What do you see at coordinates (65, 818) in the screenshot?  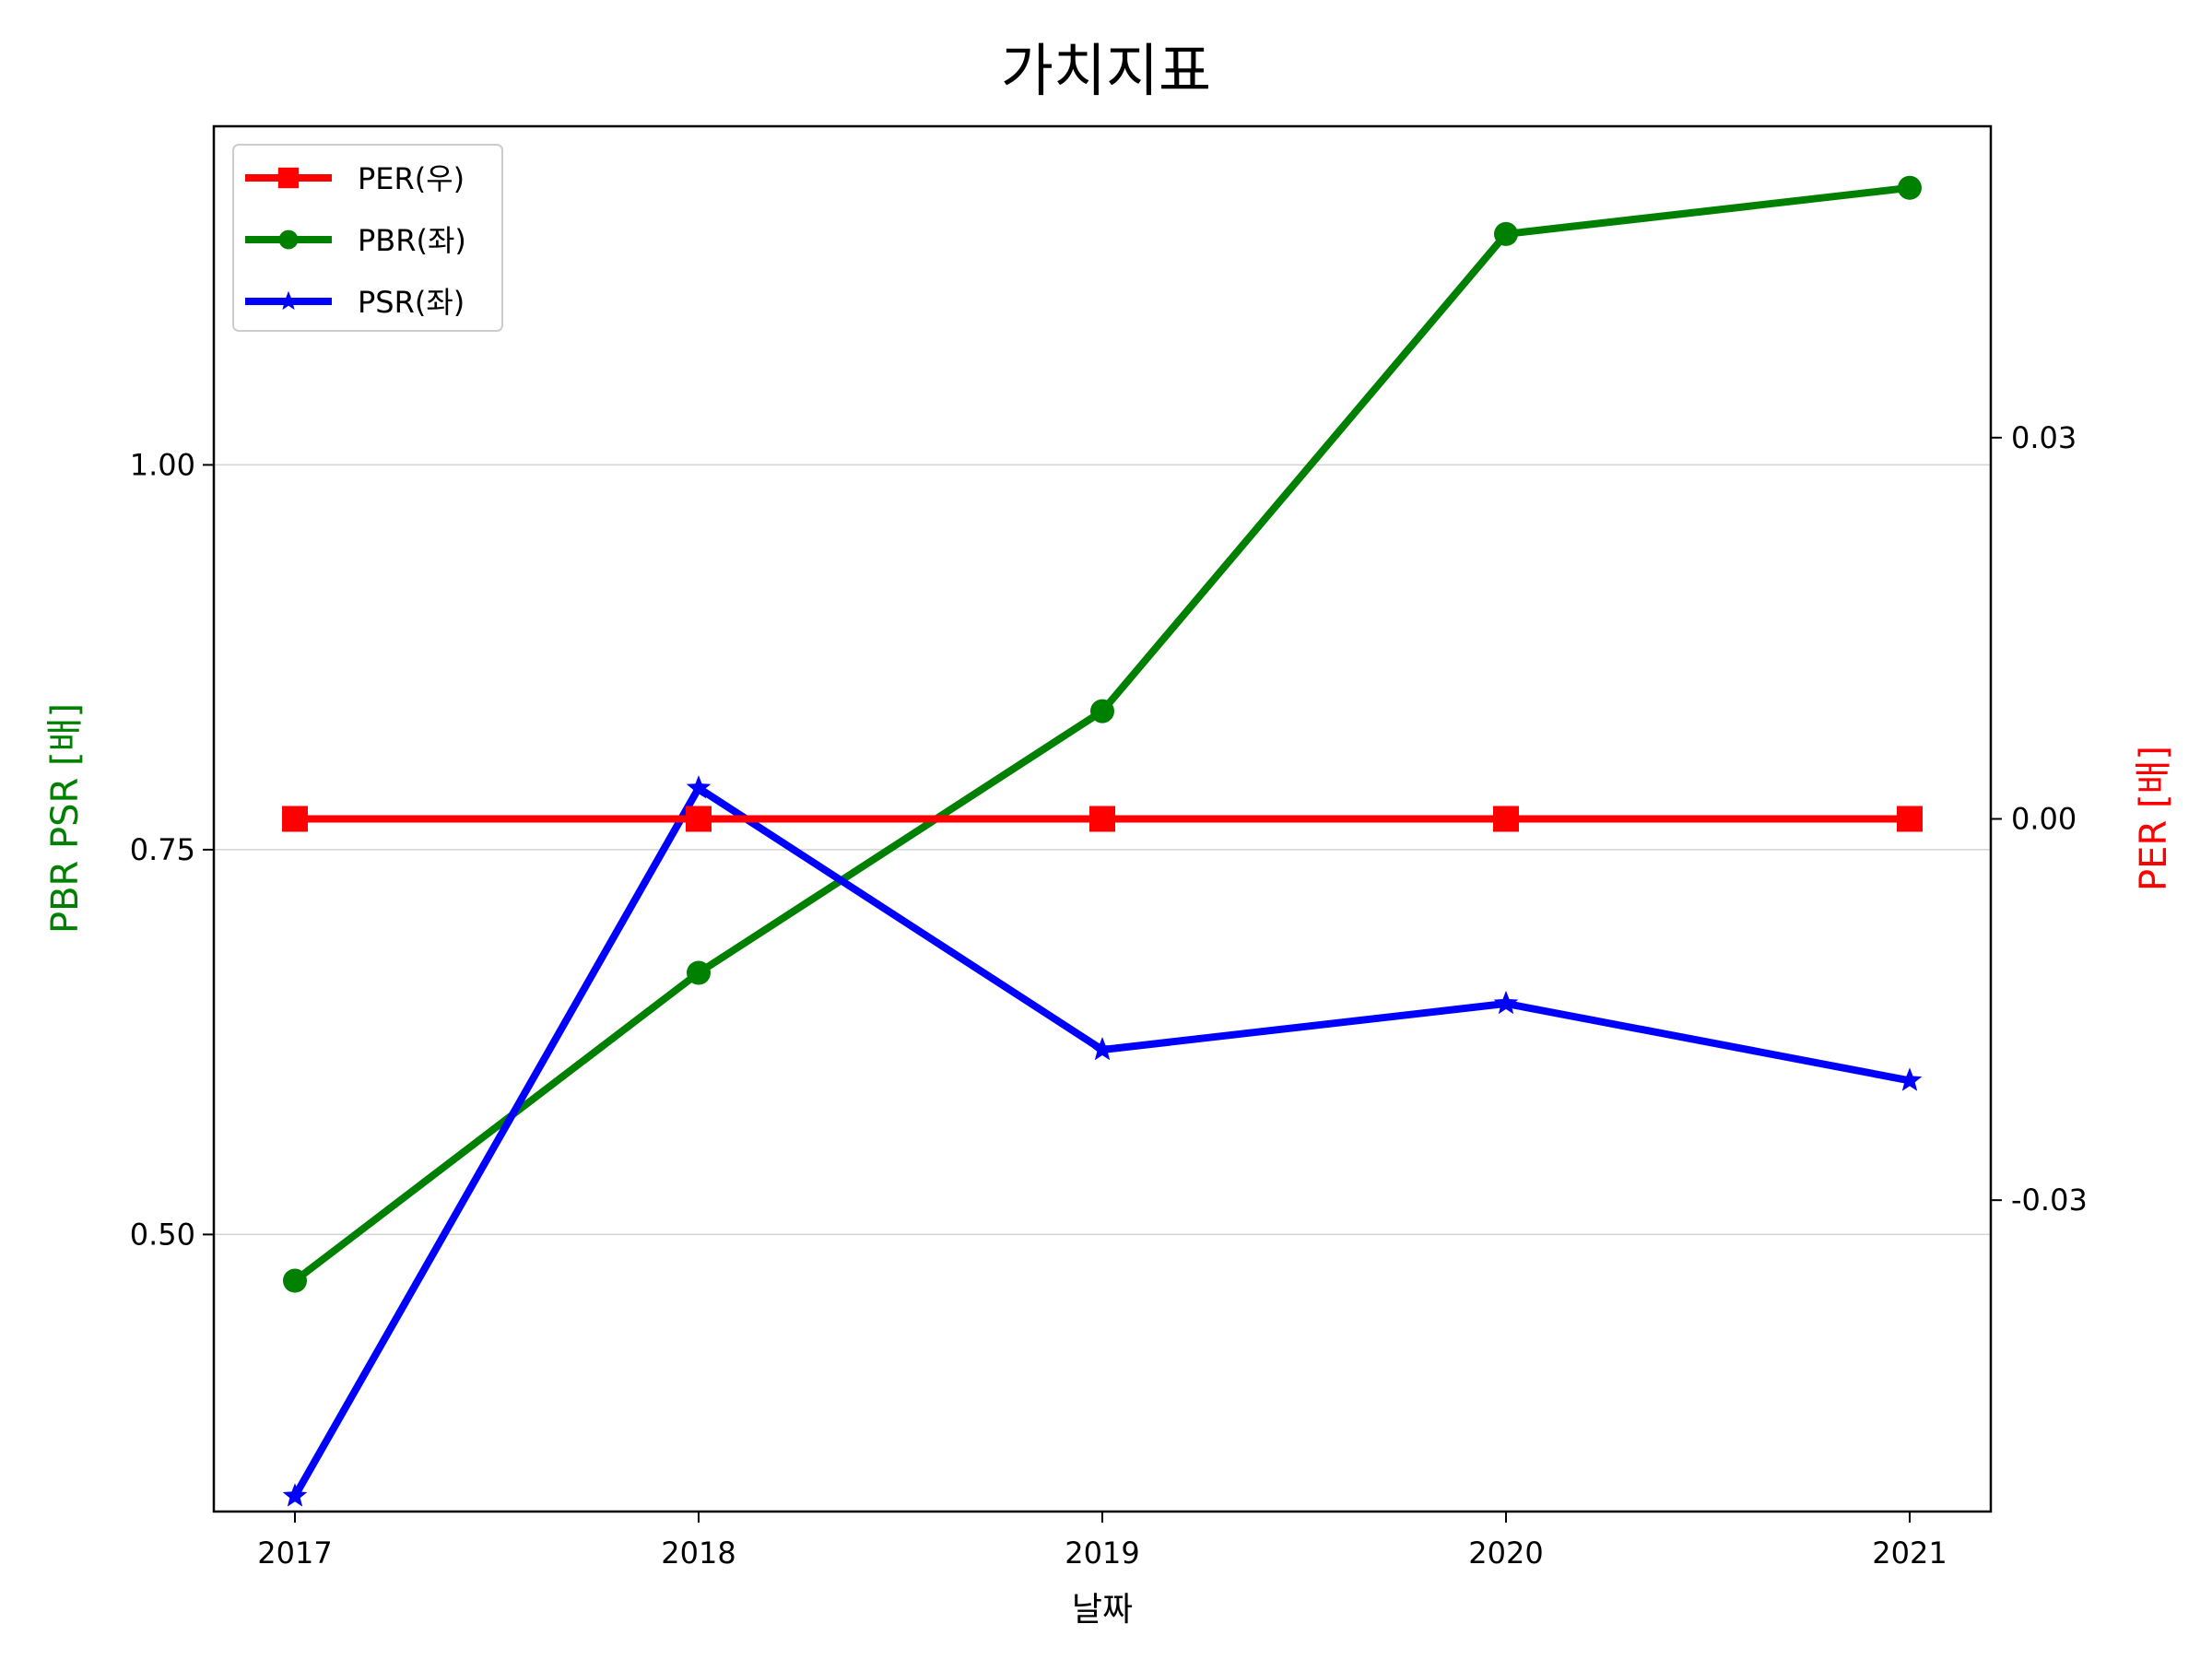 I see `y-axis-label-left: PBR PSR [배]` at bounding box center [65, 818].